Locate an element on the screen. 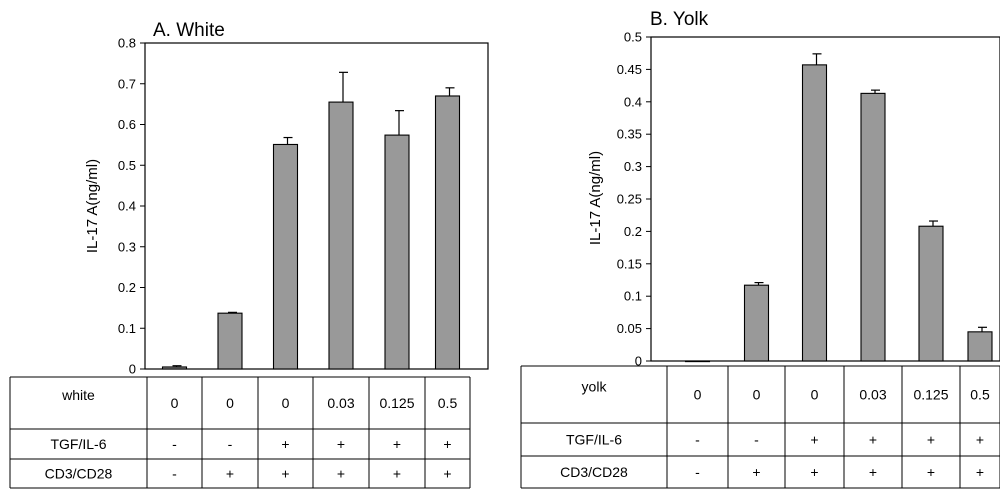  y-tick-label: 0.25 is located at coordinates (629, 199).